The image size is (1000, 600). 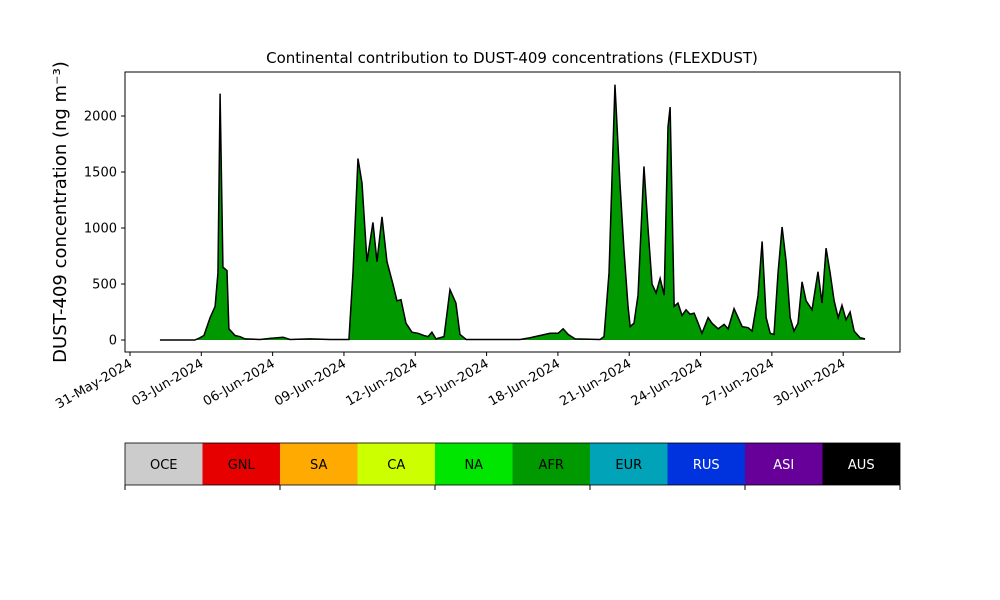 What do you see at coordinates (100, 173) in the screenshot?
I see `y-tick-label: 1500` at bounding box center [100, 173].